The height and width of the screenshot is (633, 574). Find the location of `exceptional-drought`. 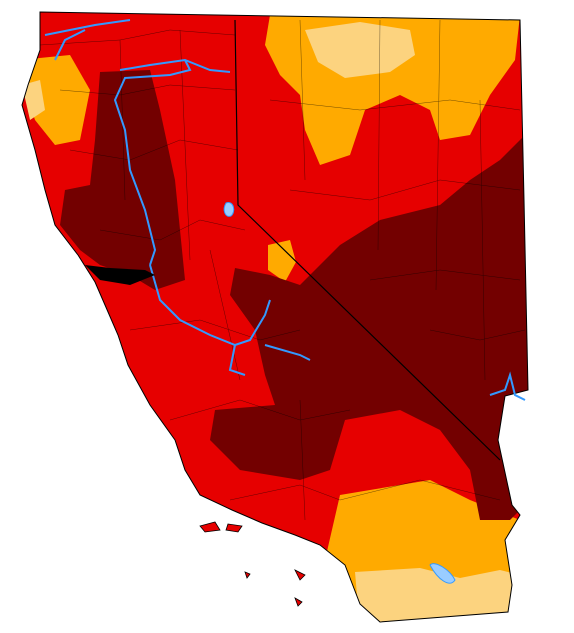

exceptional-drought is located at coordinates (122, 180).